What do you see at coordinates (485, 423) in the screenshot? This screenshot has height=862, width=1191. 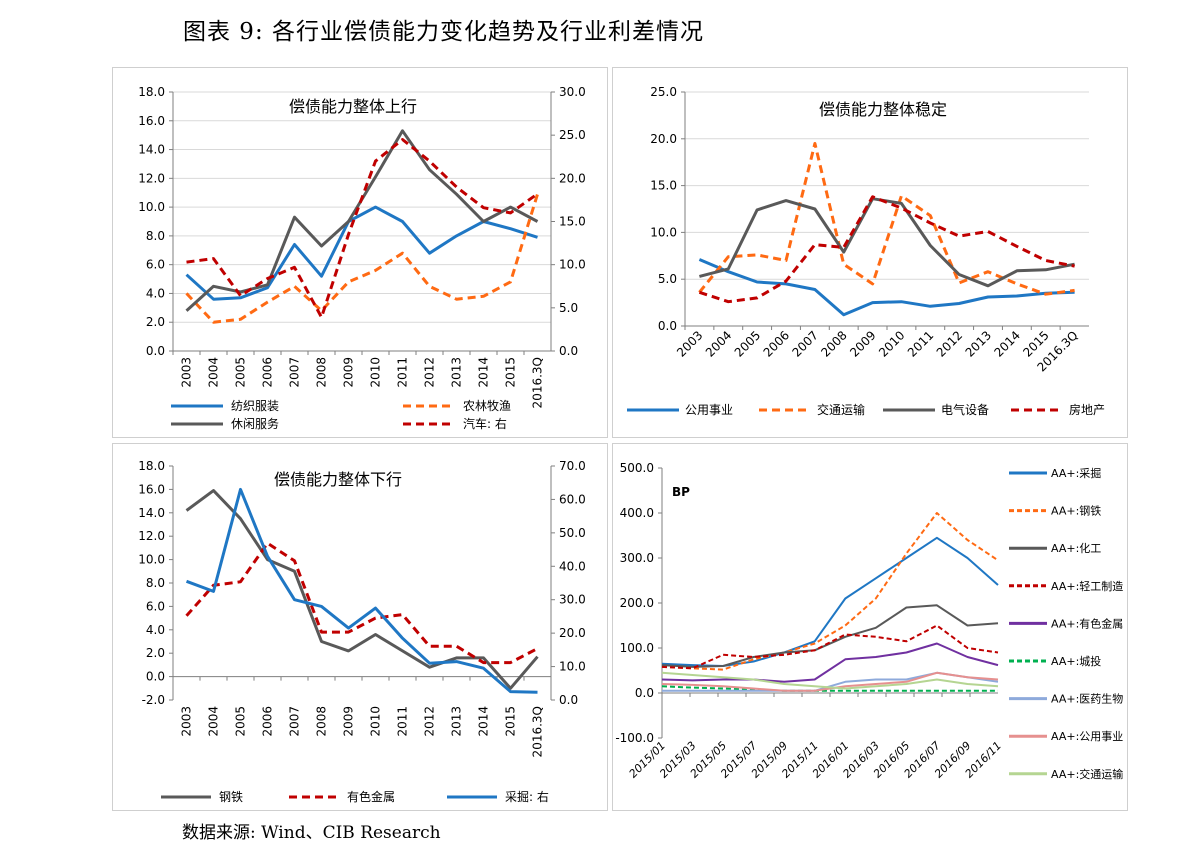 I see `legend-label: 汽车: 右` at bounding box center [485, 423].